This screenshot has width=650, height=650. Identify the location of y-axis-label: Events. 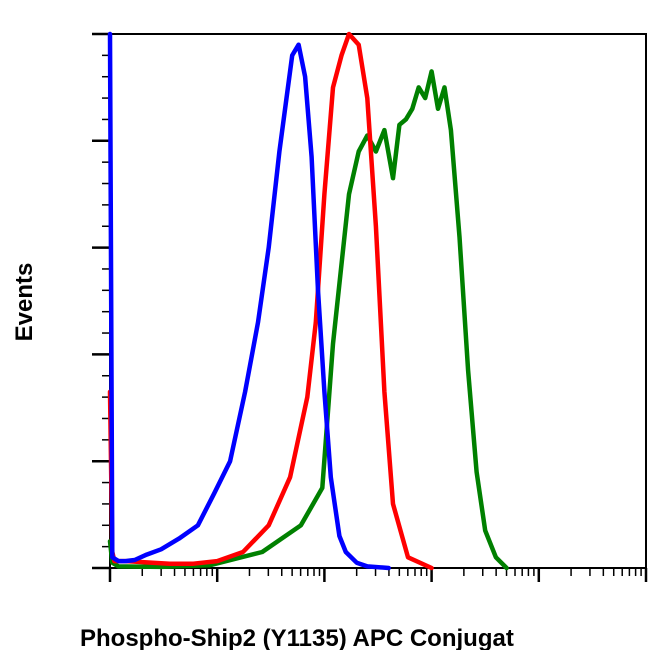
(24, 302).